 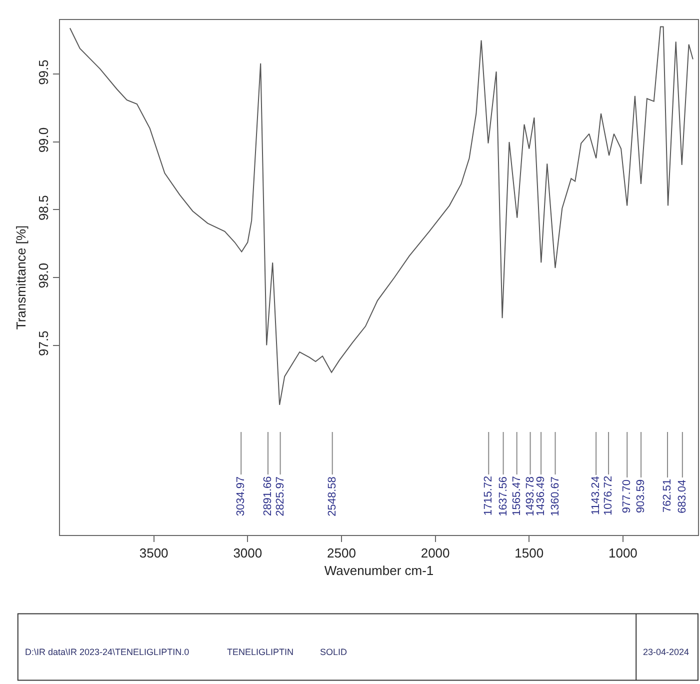 What do you see at coordinates (260, 652) in the screenshot?
I see `text: TENELIGLIPTIN` at bounding box center [260, 652].